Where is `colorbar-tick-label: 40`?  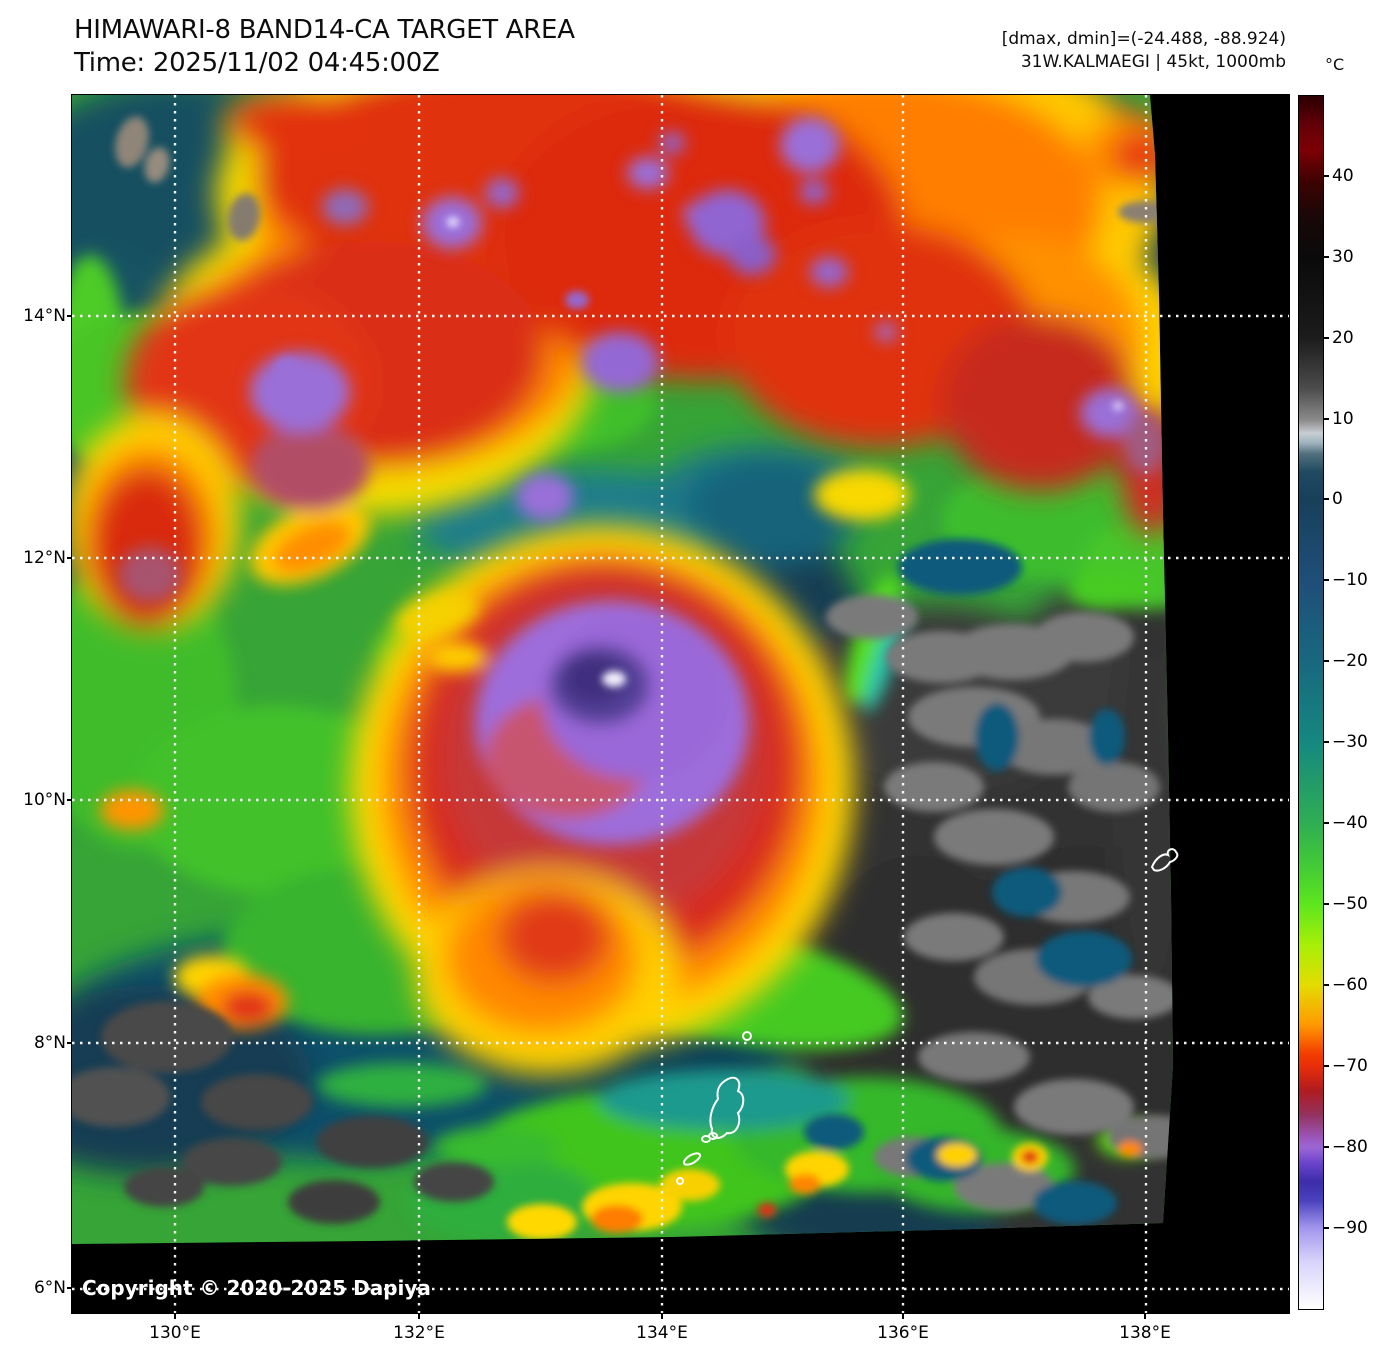
colorbar-tick-label: 40 is located at coordinates (1343, 176).